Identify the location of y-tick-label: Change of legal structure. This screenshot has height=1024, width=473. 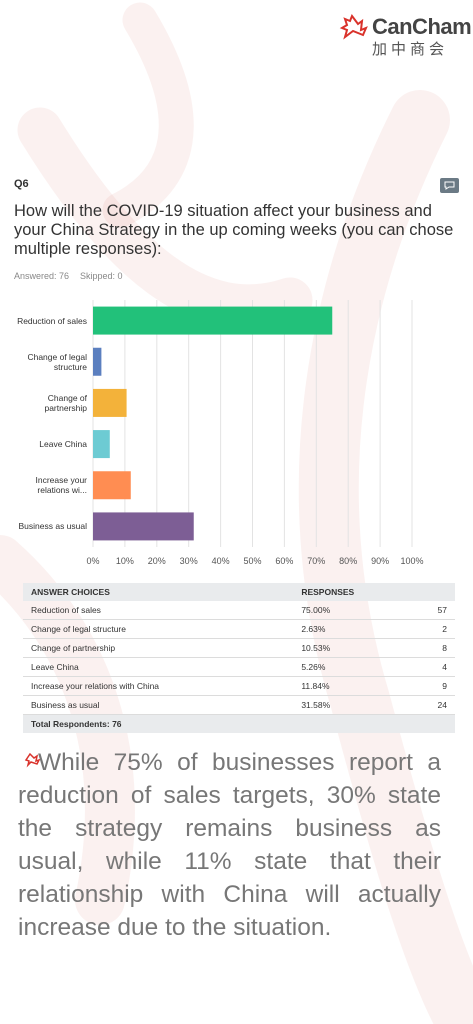
(57, 361).